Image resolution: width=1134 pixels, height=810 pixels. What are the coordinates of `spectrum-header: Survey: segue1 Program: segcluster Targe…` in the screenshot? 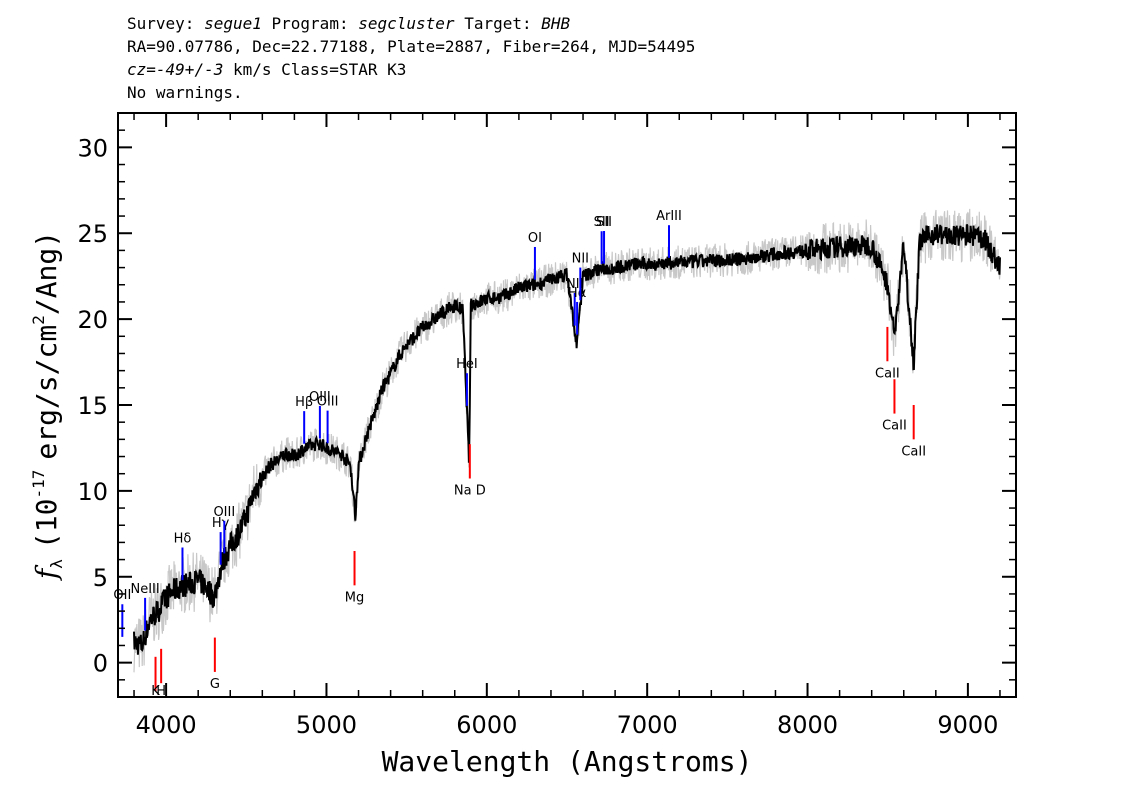 It's located at (411, 58).